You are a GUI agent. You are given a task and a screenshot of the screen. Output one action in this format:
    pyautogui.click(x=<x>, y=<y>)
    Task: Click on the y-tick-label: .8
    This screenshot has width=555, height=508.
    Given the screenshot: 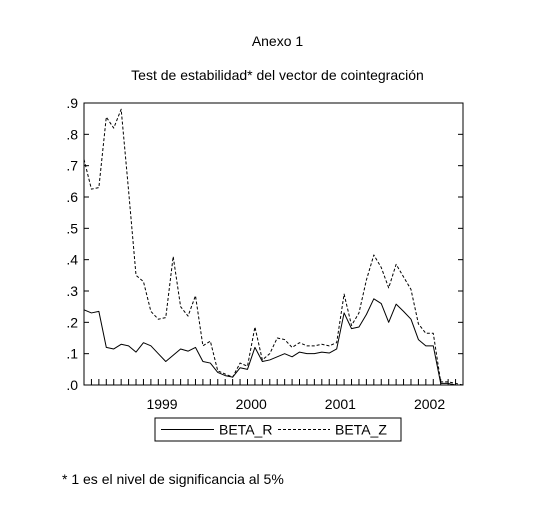 What is the action you would take?
    pyautogui.click(x=72, y=134)
    